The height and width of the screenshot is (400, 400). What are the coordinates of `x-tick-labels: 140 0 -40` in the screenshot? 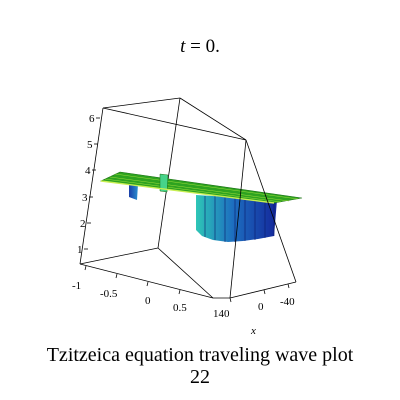 It's located at (254, 308).